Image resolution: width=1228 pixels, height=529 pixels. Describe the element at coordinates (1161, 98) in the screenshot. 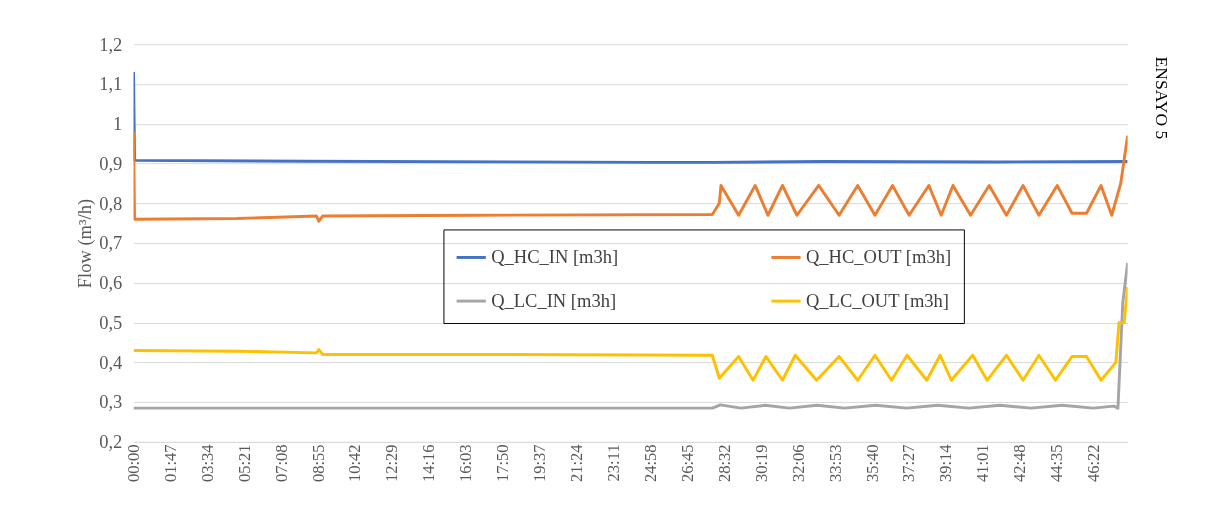

I see `text: ENSAYO 5` at that location.